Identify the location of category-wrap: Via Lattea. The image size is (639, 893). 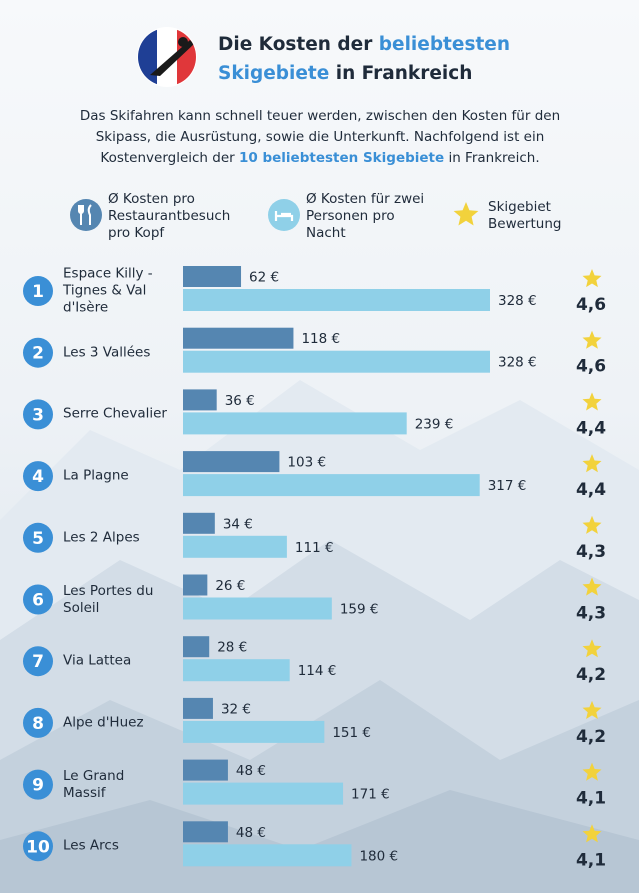
(117, 661).